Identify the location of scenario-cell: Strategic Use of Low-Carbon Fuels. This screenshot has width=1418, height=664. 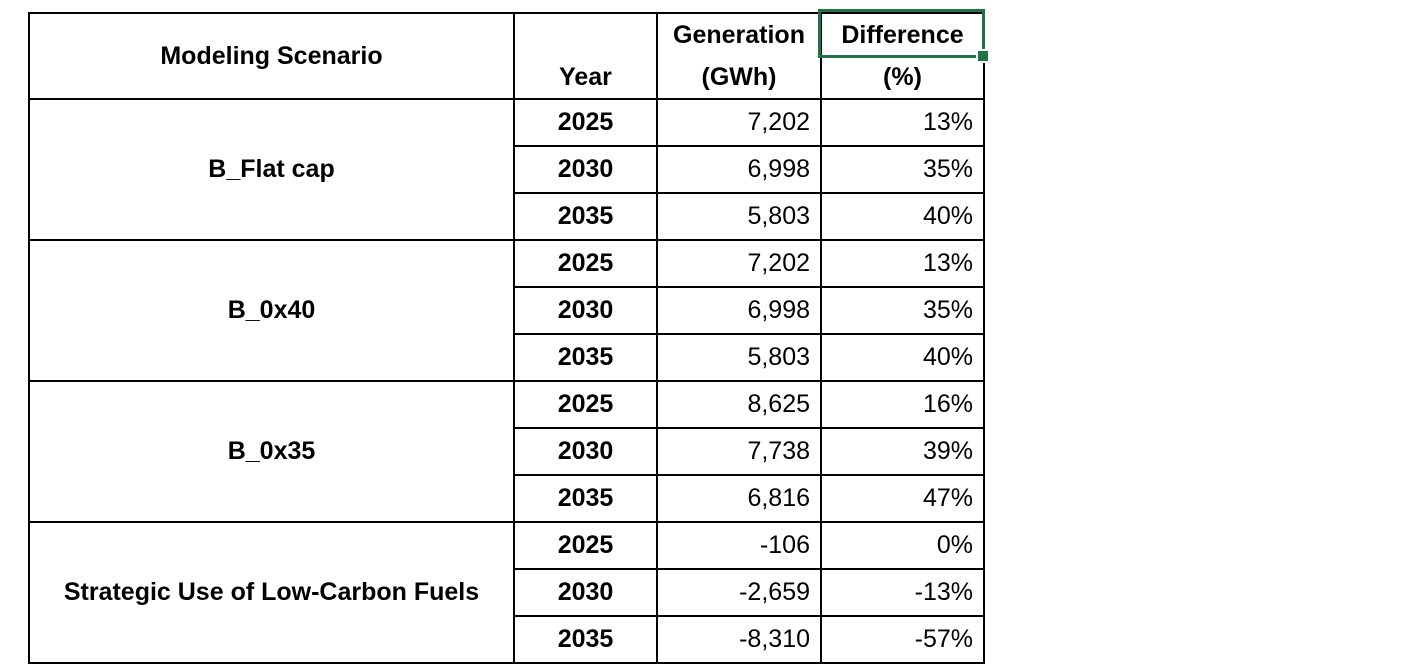
(271, 592).